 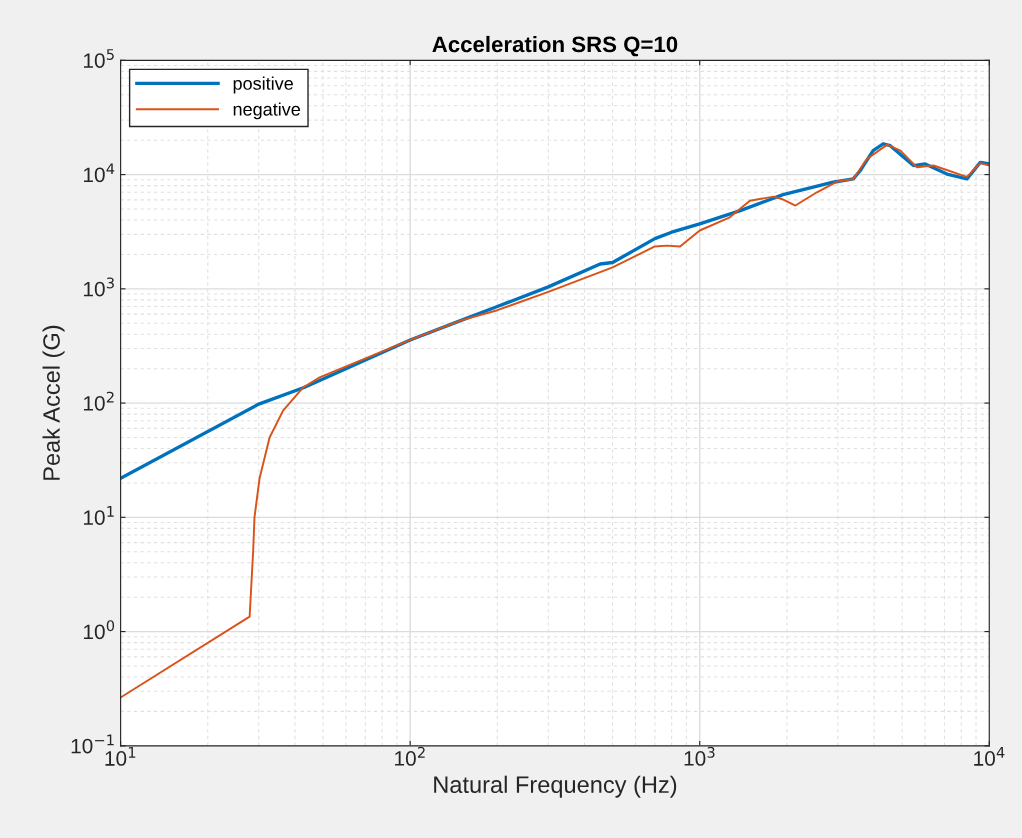 I want to click on y-tick-label: 10$^{1}$, so click(x=98, y=515).